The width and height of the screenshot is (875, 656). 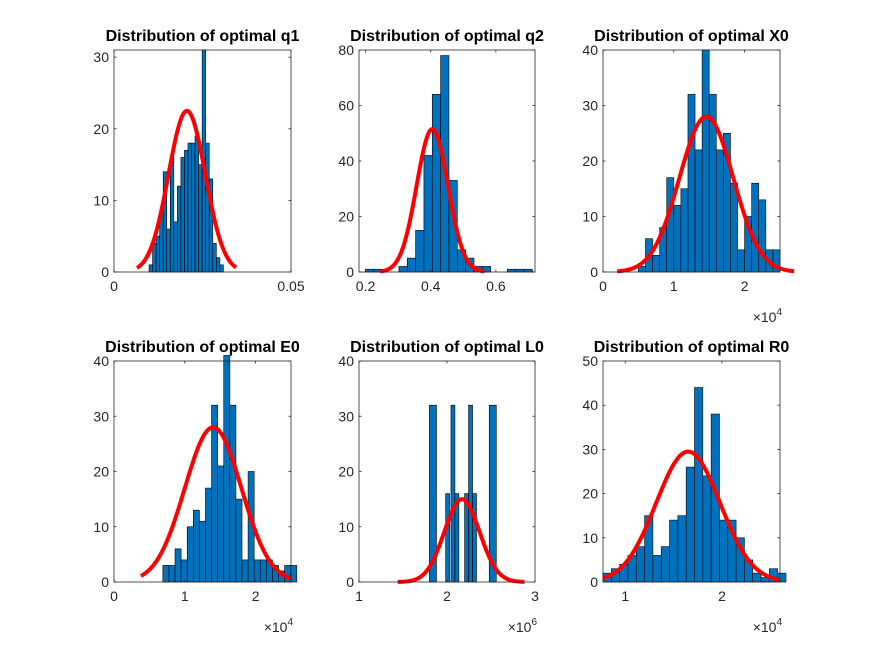 I want to click on x-tick-label: 0.2, so click(x=366, y=286).